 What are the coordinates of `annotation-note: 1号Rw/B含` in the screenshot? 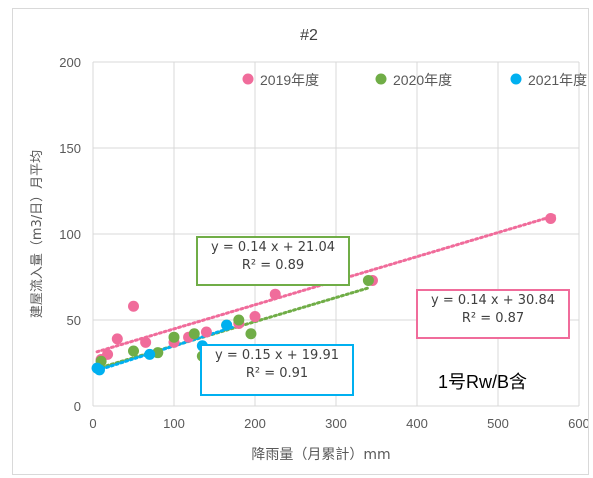 It's located at (483, 382).